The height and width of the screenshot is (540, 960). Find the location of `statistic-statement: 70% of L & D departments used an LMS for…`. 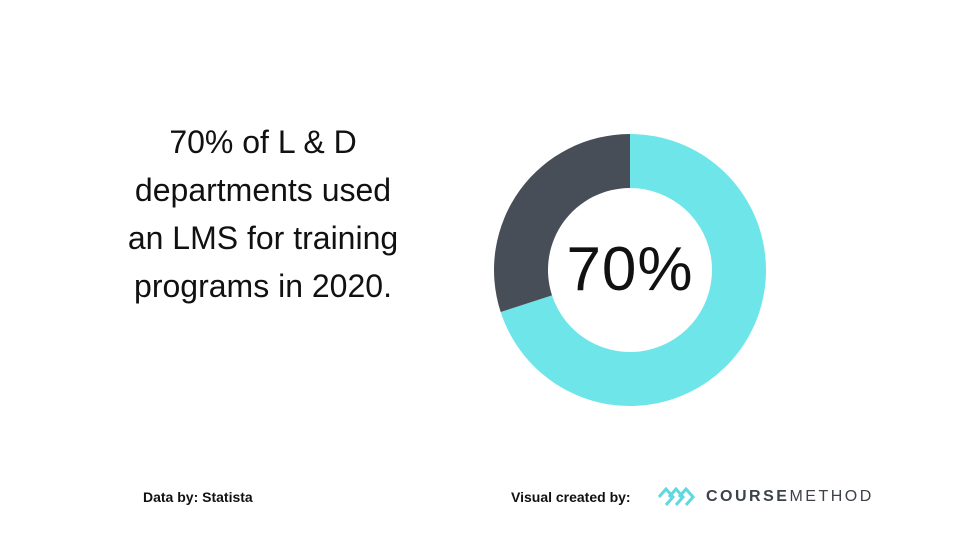

statistic-statement: 70% of L & D departments used an LMS for… is located at coordinates (263, 214).